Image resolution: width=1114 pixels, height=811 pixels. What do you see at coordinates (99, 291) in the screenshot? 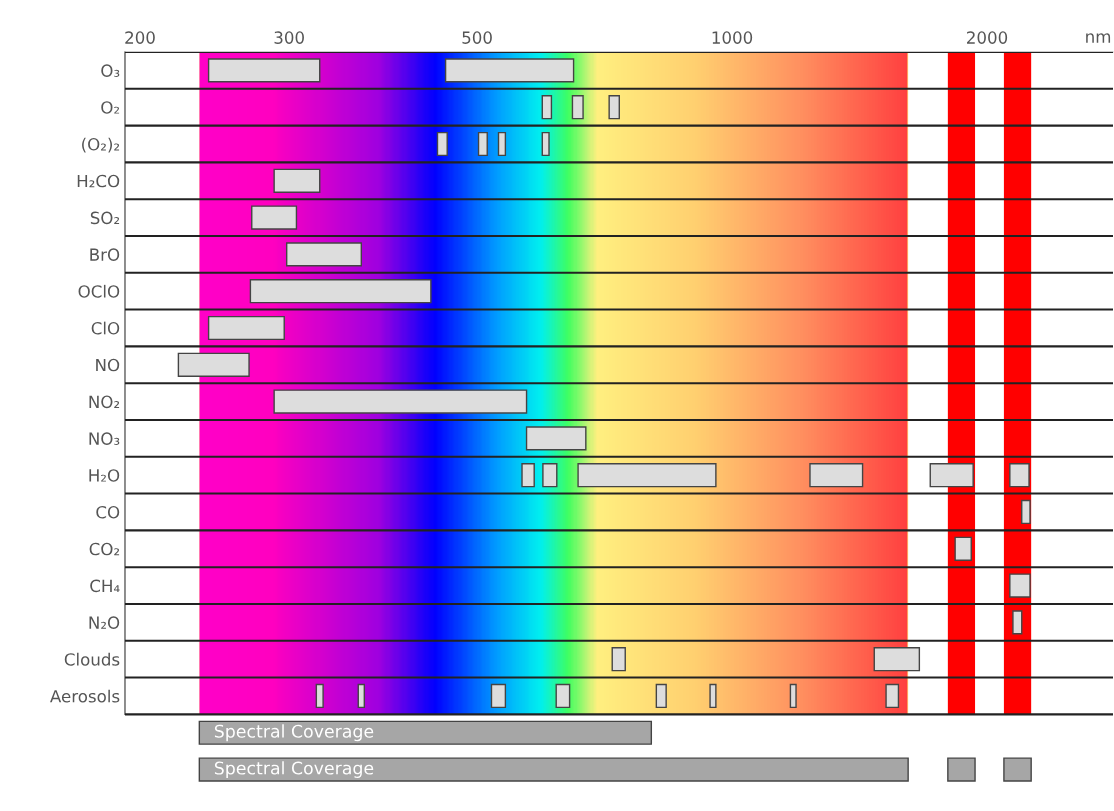
I see `y-tick-label: OClO` at bounding box center [99, 291].